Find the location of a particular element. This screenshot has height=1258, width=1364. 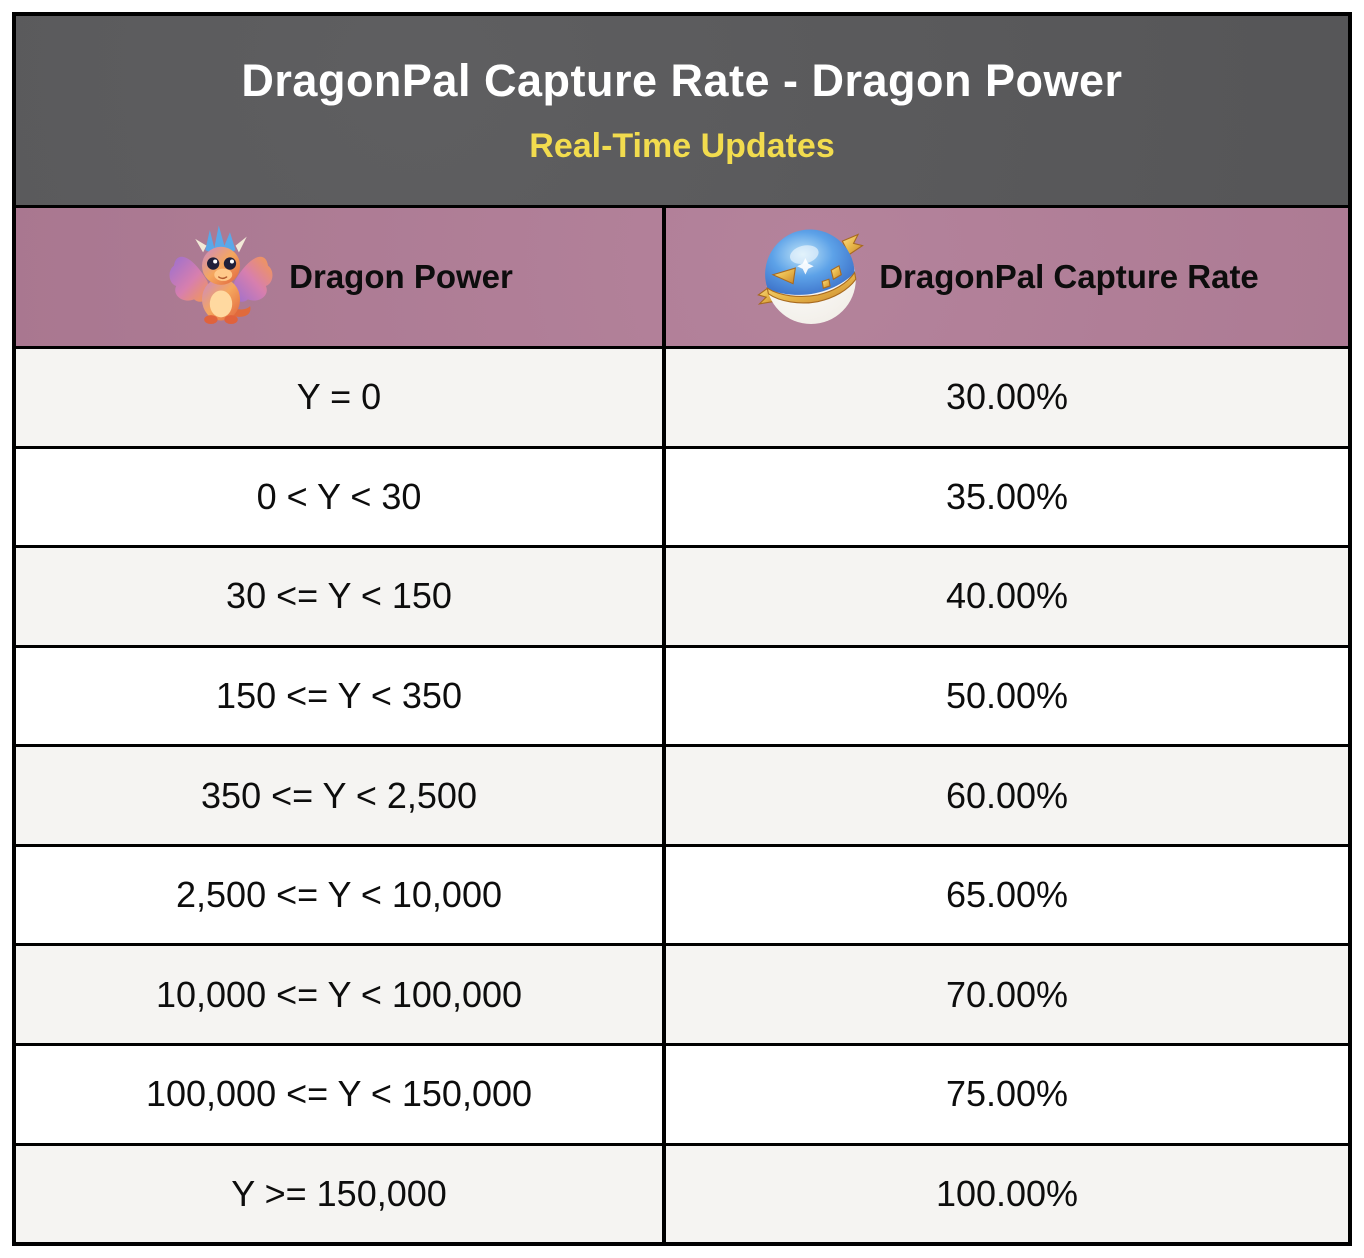

page-title: DragonPal Capture Rate - Dragon Power is located at coordinates (682, 80).